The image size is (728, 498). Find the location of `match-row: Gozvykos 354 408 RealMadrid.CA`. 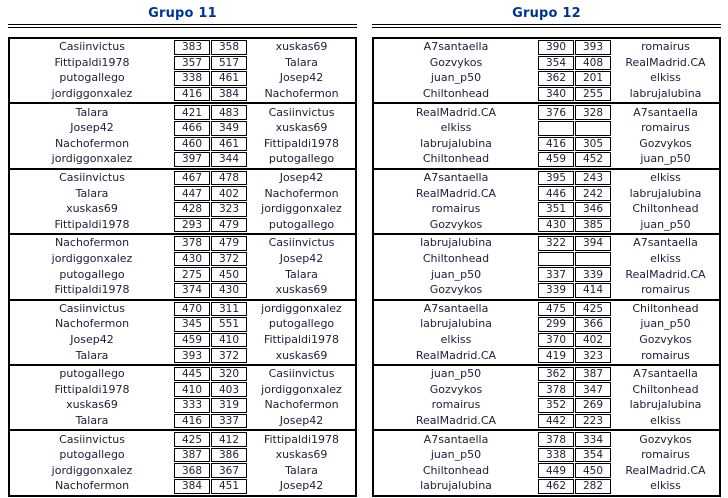

match-row: Gozvykos 354 408 RealMadrid.CA is located at coordinates (546, 63).